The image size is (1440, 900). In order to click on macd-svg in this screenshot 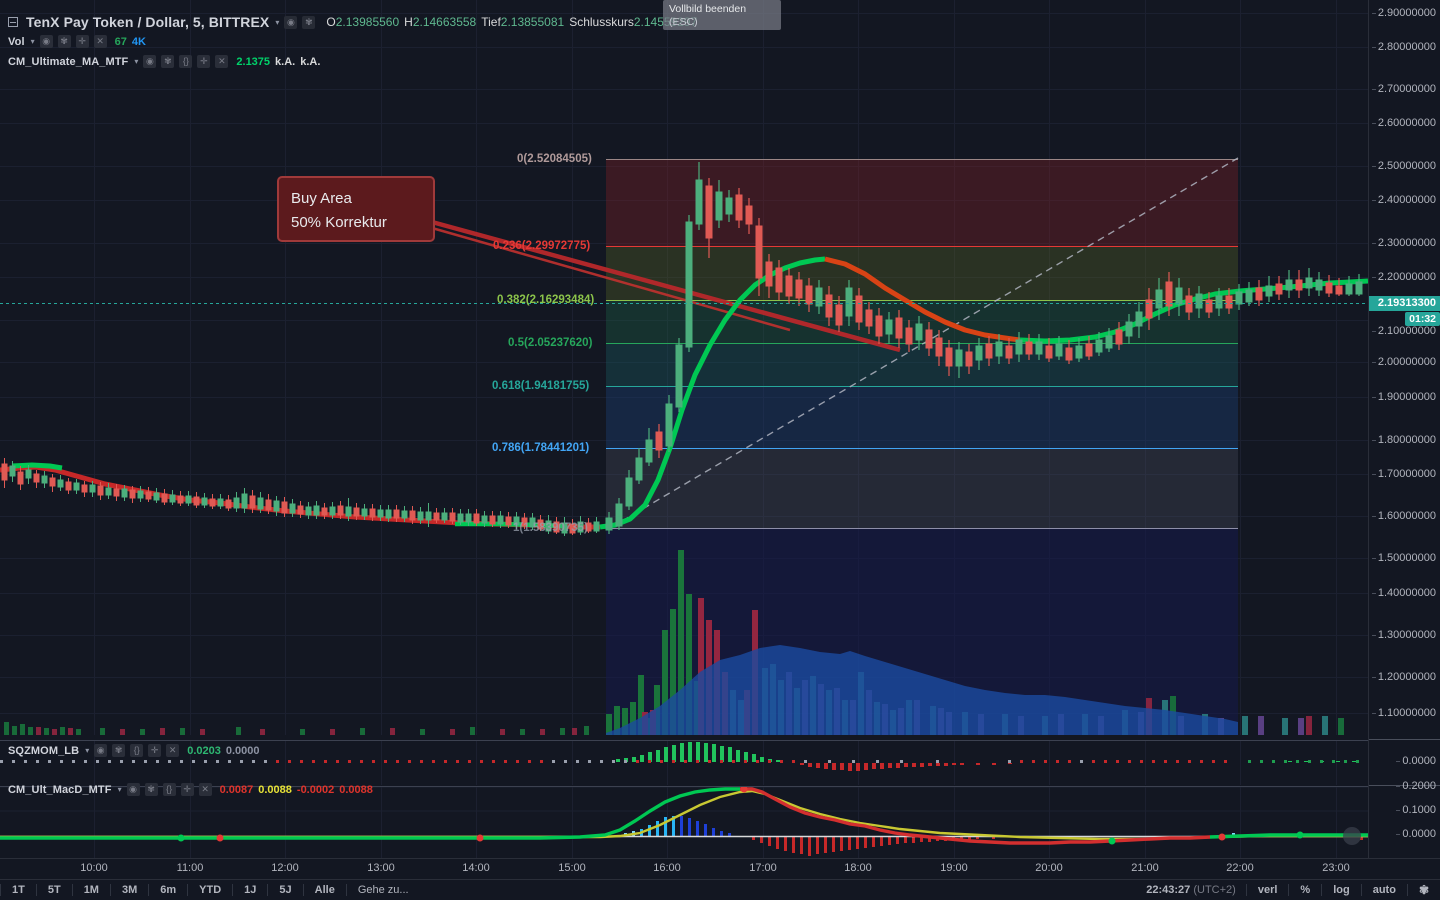, I will do `click(684, 822)`.